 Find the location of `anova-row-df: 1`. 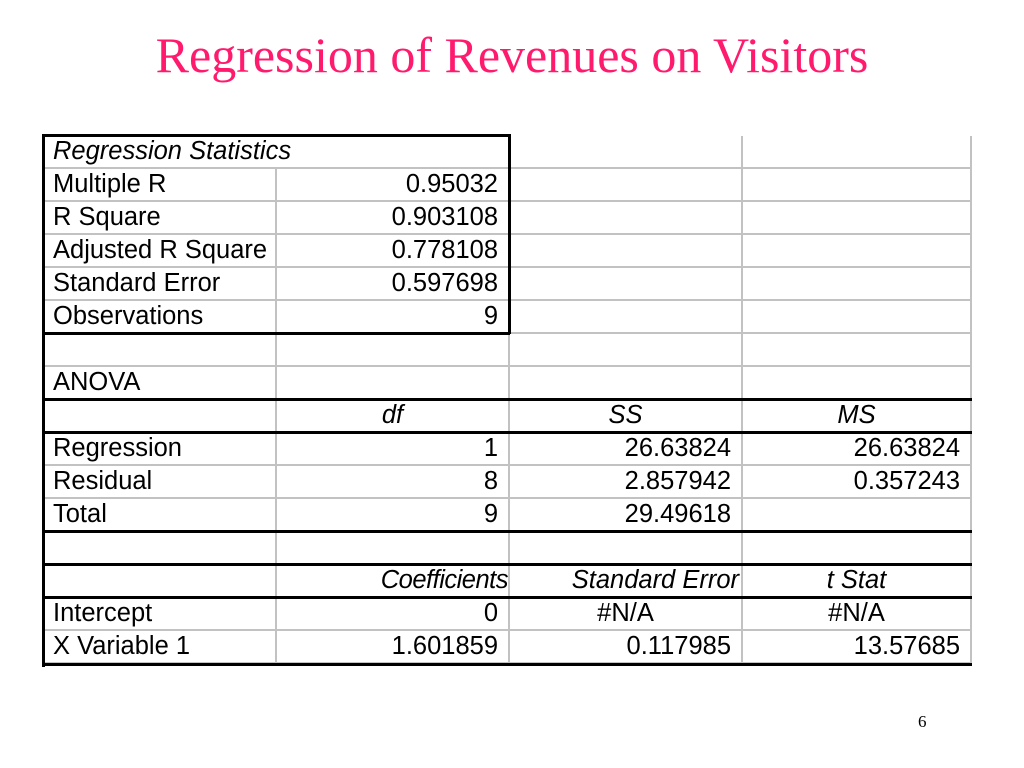

anova-row-df: 1 is located at coordinates (393, 449).